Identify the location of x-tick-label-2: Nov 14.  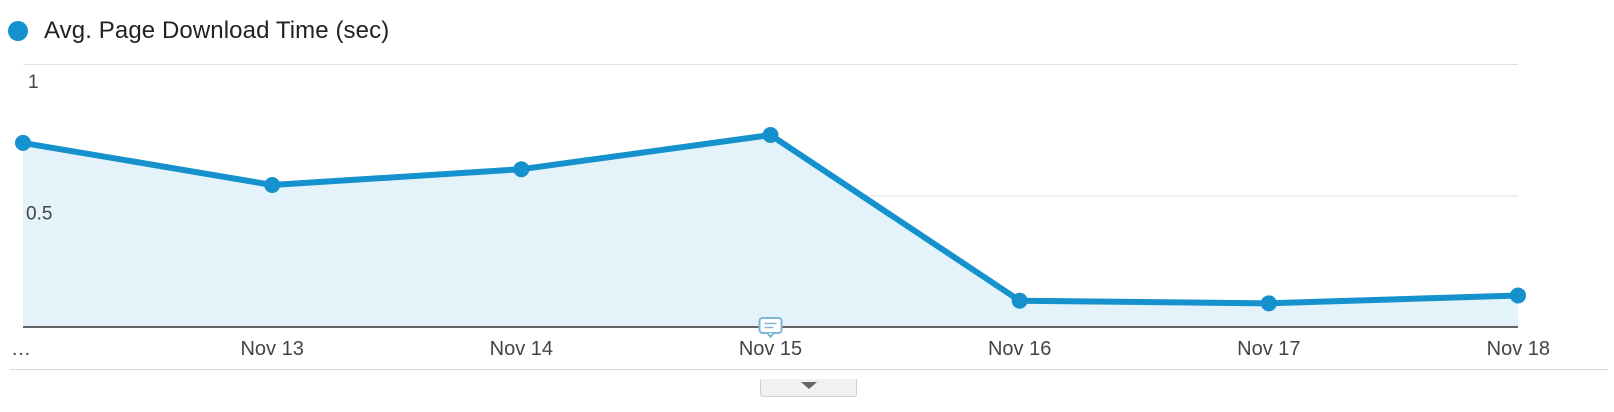
(521, 349).